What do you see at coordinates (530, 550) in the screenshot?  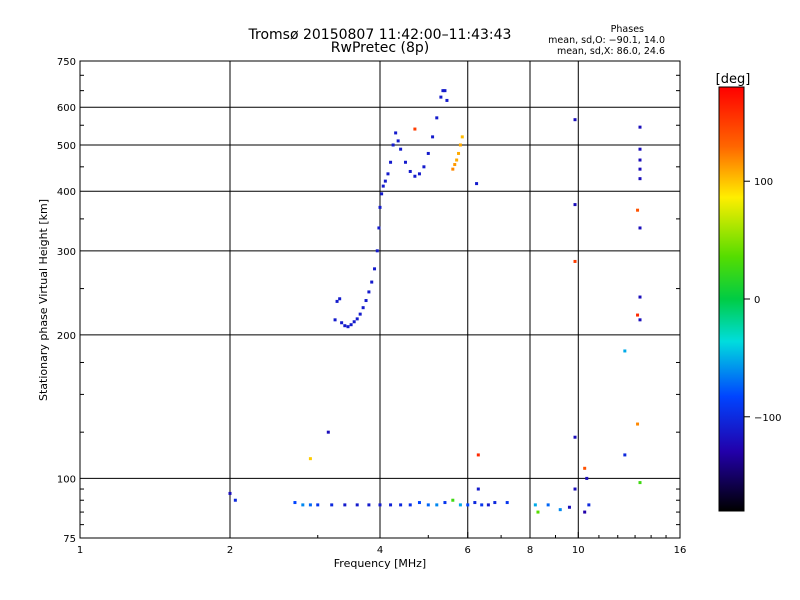 I see `x-tick-label: 8` at bounding box center [530, 550].